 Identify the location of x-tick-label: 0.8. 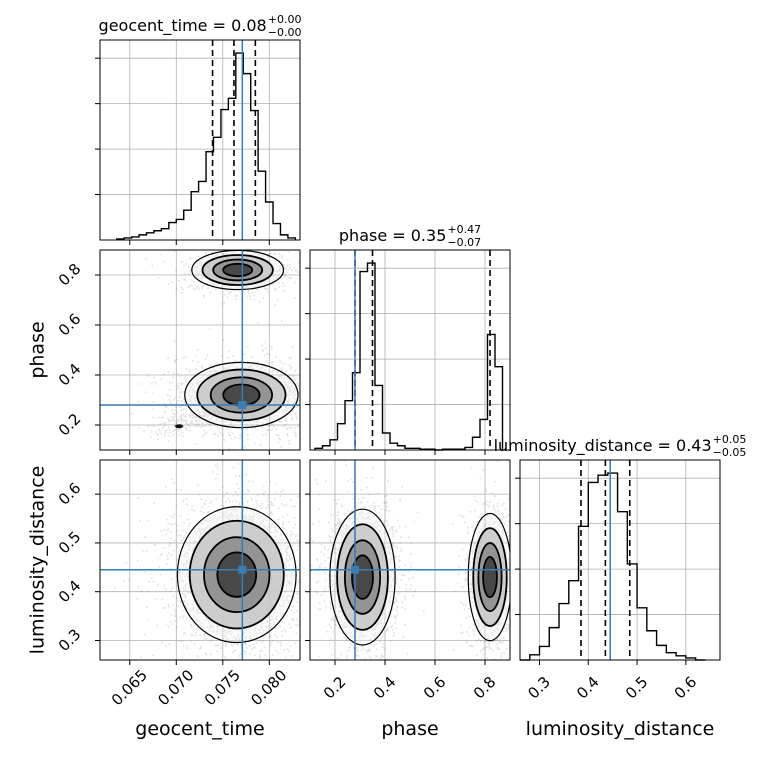
(485, 688).